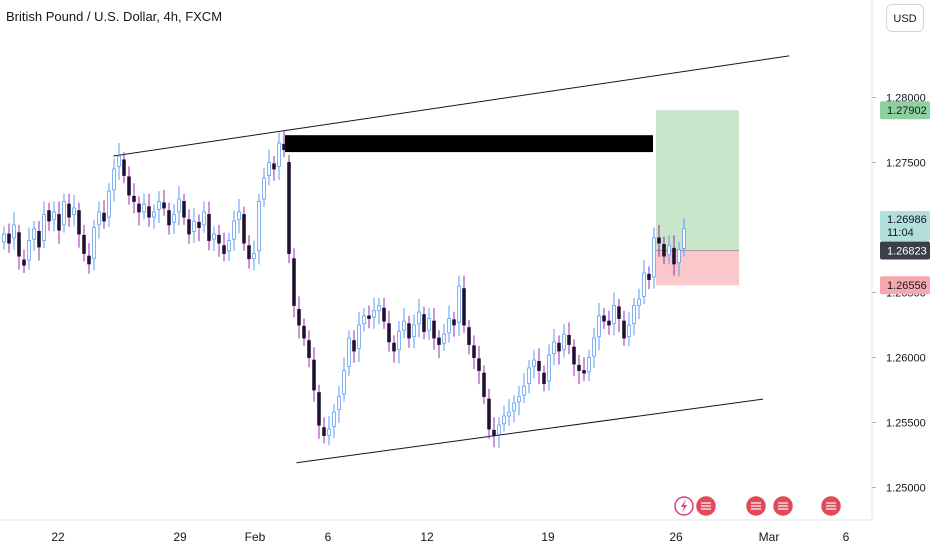 The image size is (932, 550). What do you see at coordinates (697, 180) in the screenshot?
I see `target-zone` at bounding box center [697, 180].